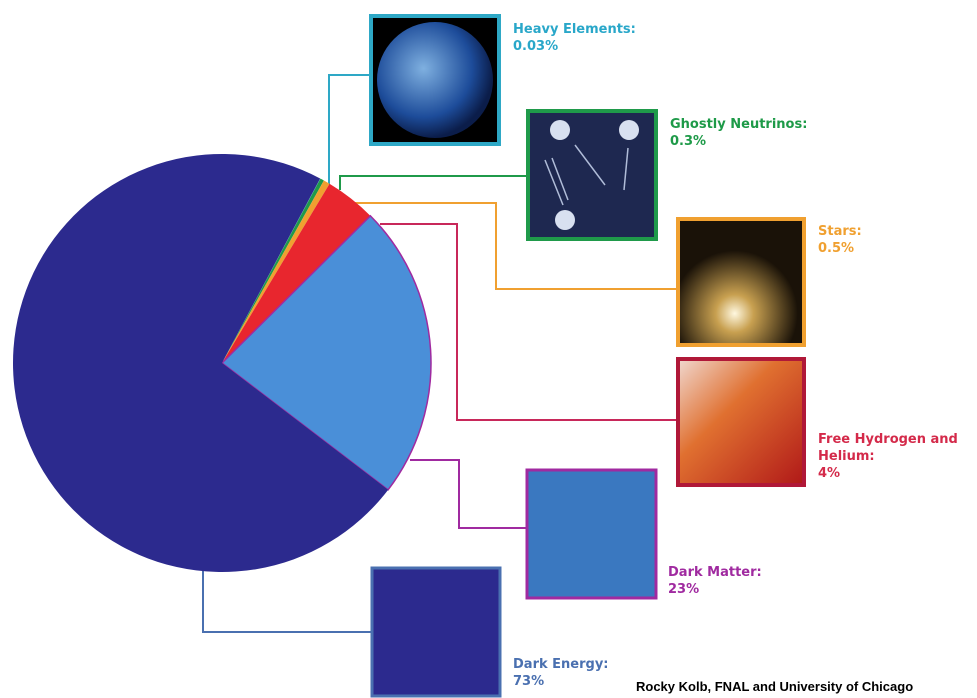 The image size is (977, 698). Describe the element at coordinates (574, 29) in the screenshot. I see `slice-label: Heavy Elements:` at that location.